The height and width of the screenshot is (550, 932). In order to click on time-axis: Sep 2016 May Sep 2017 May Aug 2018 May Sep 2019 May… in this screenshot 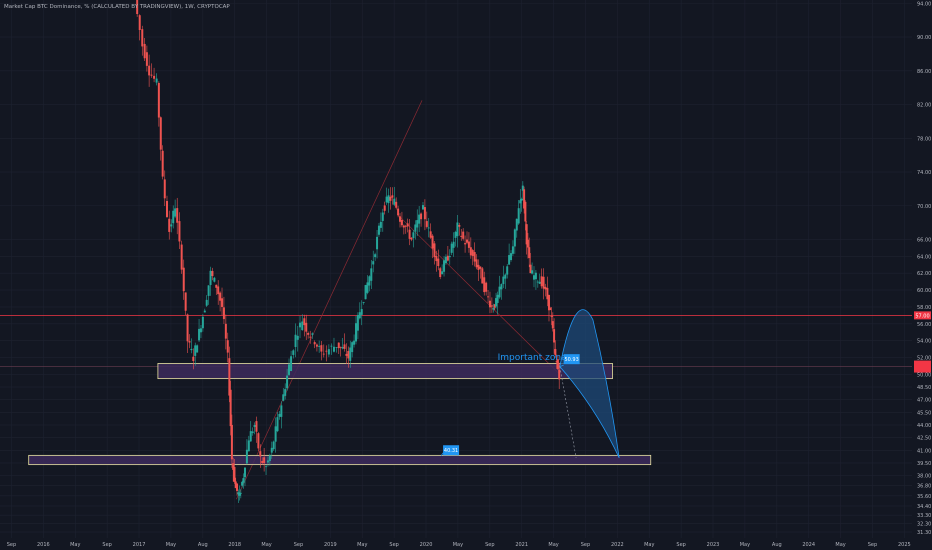, I will do `click(459, 545)`.